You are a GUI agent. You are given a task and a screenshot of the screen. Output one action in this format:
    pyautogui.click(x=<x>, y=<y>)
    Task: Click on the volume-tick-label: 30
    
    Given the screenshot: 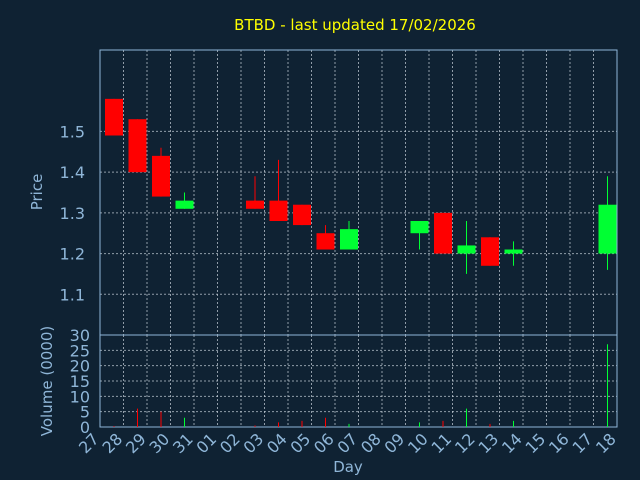 What is the action you would take?
    pyautogui.click(x=80, y=335)
    